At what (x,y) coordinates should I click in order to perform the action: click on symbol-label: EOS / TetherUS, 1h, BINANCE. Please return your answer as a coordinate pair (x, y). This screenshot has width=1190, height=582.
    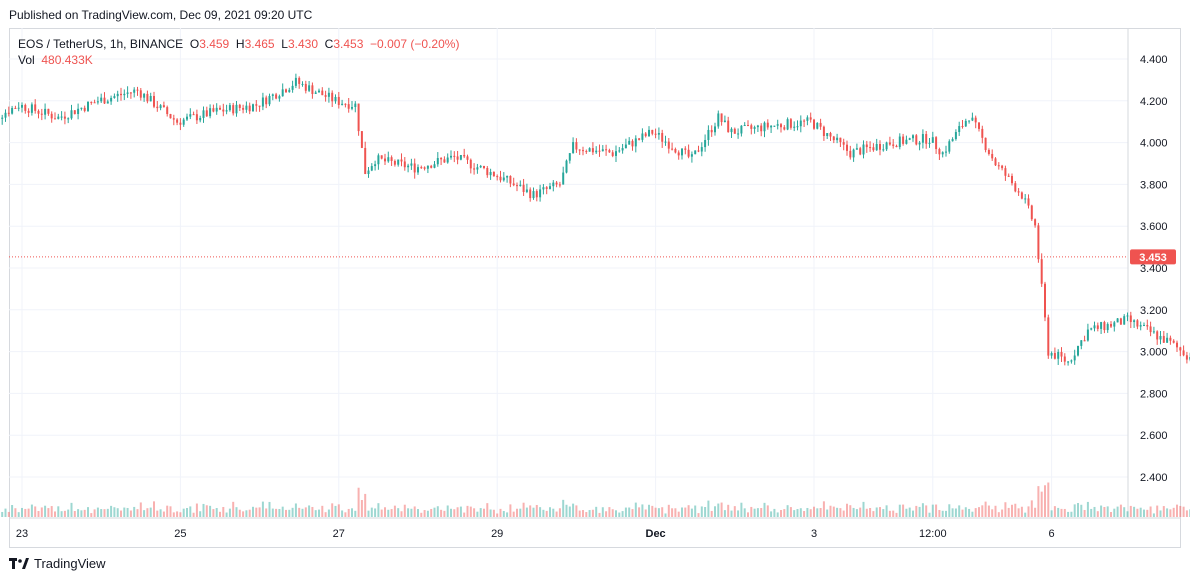
    Looking at the image, I should click on (101, 44).